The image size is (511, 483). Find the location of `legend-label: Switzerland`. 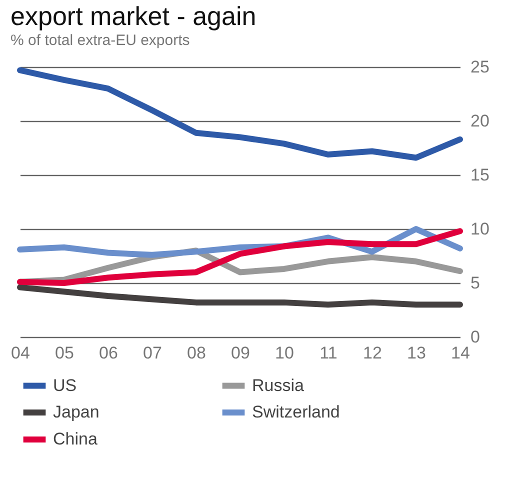

legend-label: Switzerland is located at coordinates (296, 412).